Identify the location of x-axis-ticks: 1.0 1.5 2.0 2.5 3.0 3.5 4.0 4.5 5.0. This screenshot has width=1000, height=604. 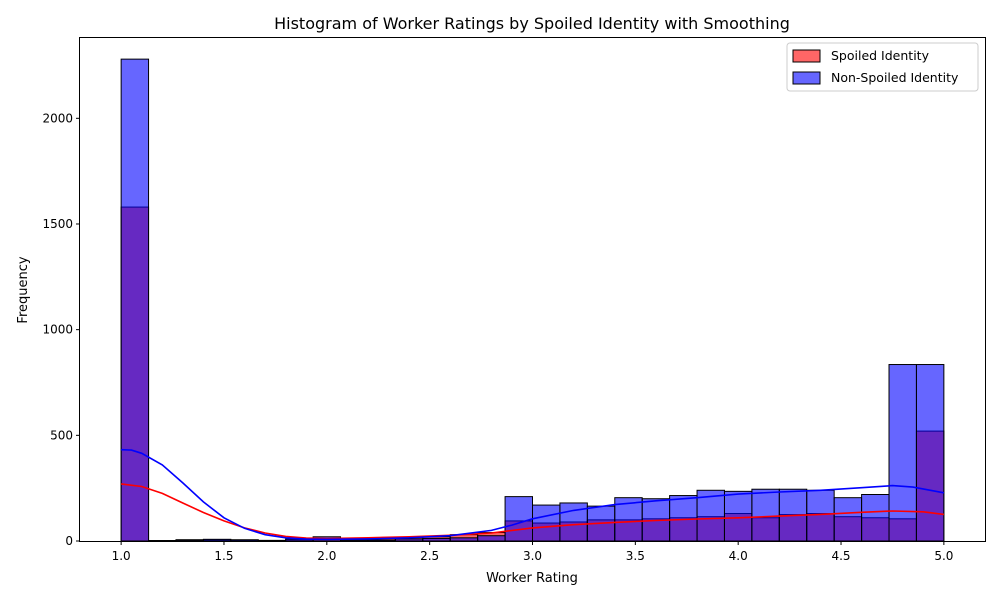
(533, 552).